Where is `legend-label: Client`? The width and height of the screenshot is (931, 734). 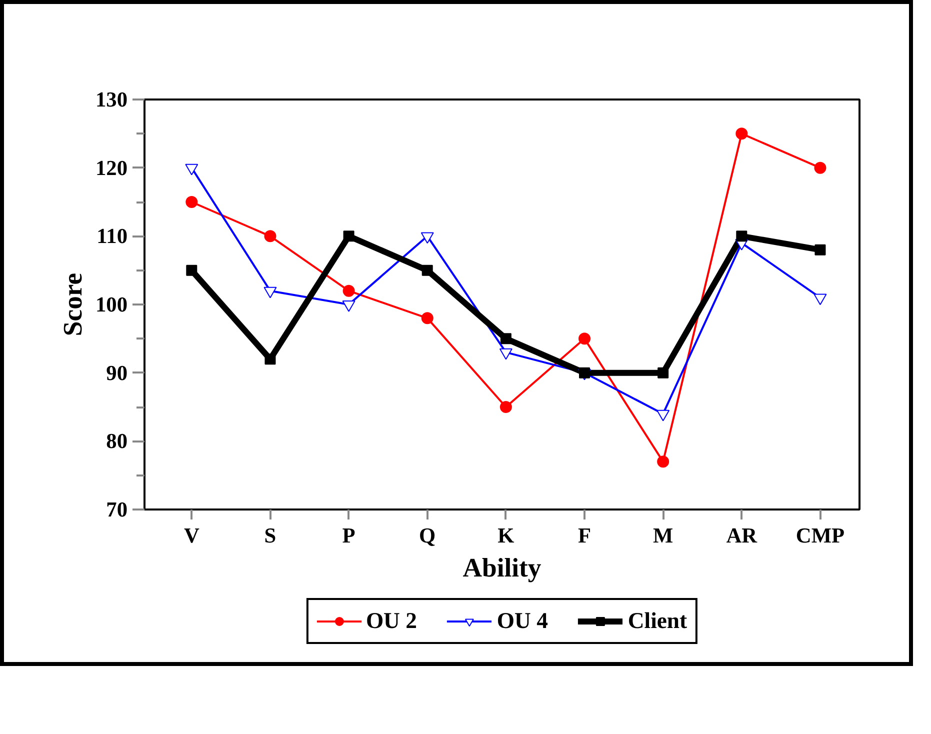 legend-label: Client is located at coordinates (658, 621).